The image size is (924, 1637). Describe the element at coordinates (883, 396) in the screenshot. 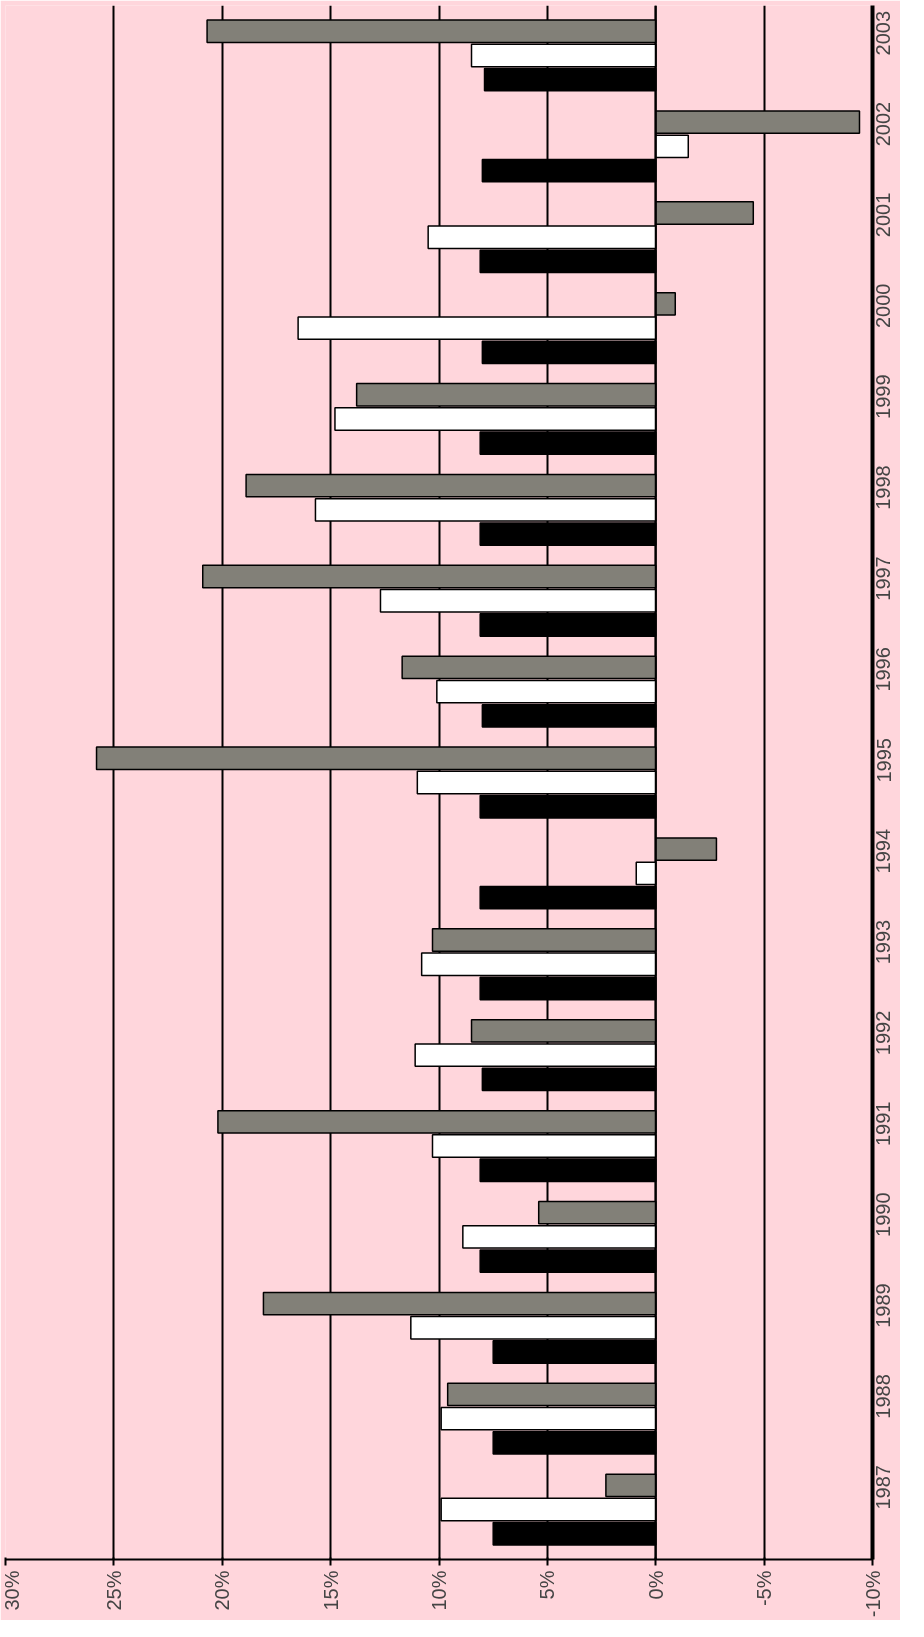

I see `y-tick-label: 1999` at that location.